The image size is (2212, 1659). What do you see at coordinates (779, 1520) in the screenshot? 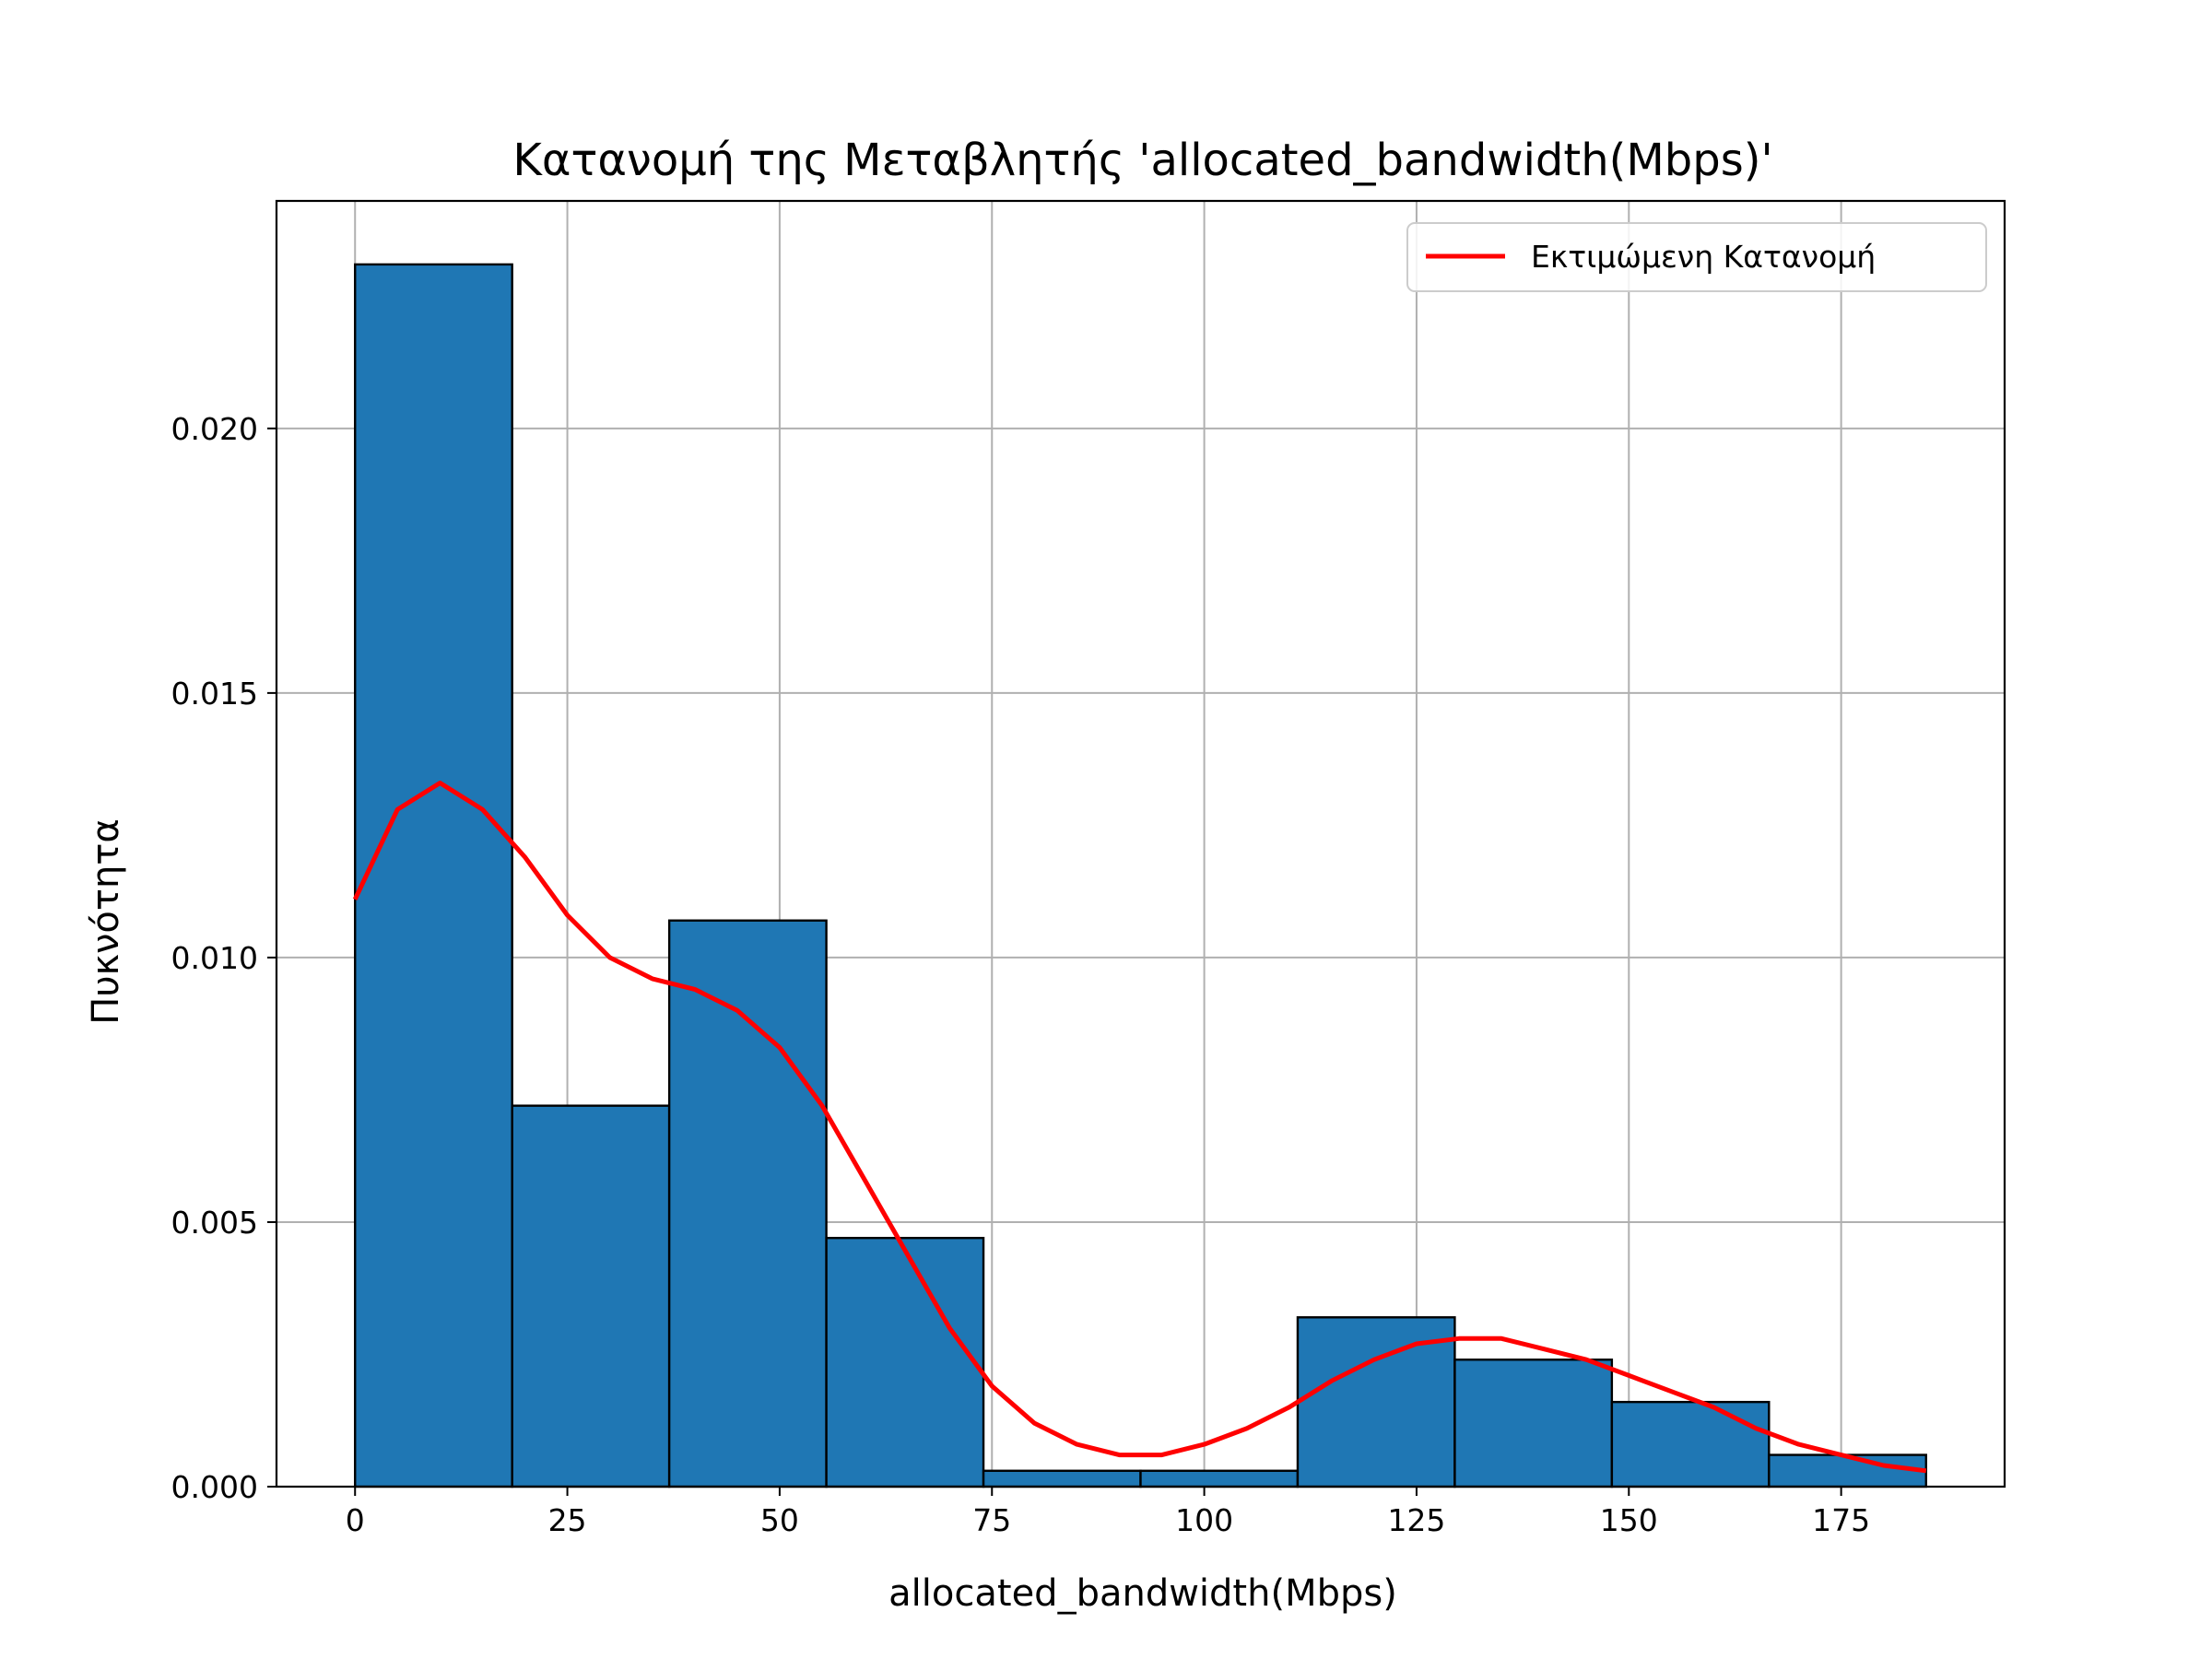
I see `x-tick-label-2: 50` at bounding box center [779, 1520].